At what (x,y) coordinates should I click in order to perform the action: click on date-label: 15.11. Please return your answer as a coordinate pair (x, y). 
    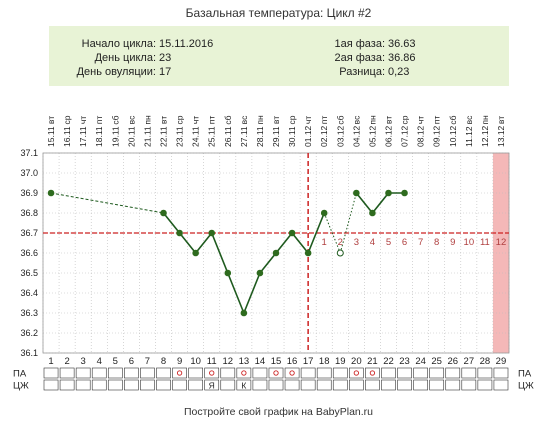
    Looking at the image, I should click on (51, 136).